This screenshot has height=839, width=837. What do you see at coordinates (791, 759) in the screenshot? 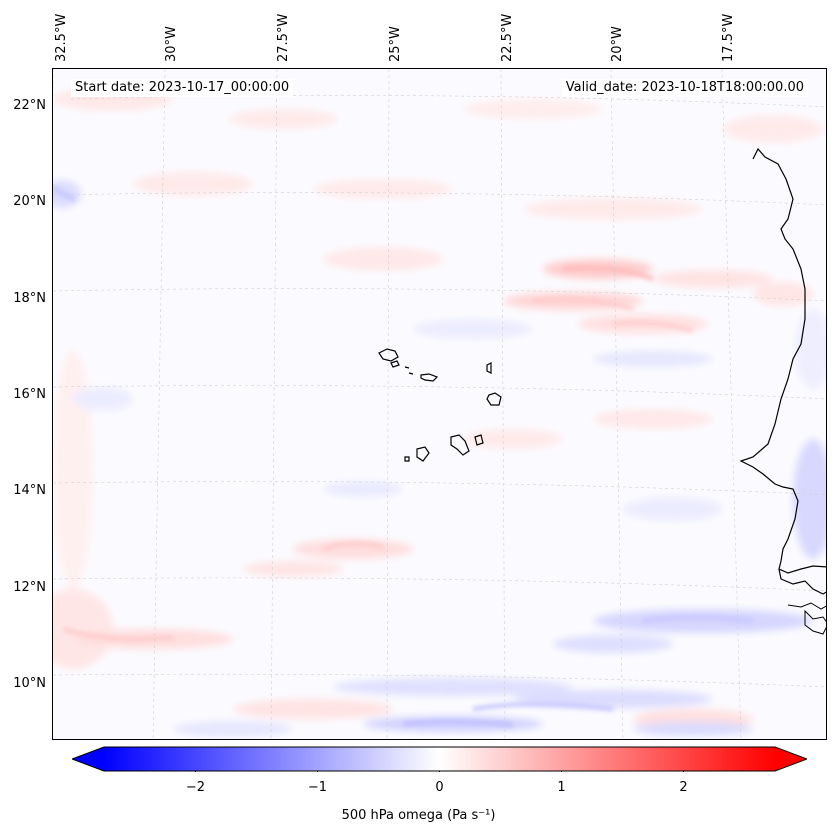
I see `colorbar-max-extend` at bounding box center [791, 759].